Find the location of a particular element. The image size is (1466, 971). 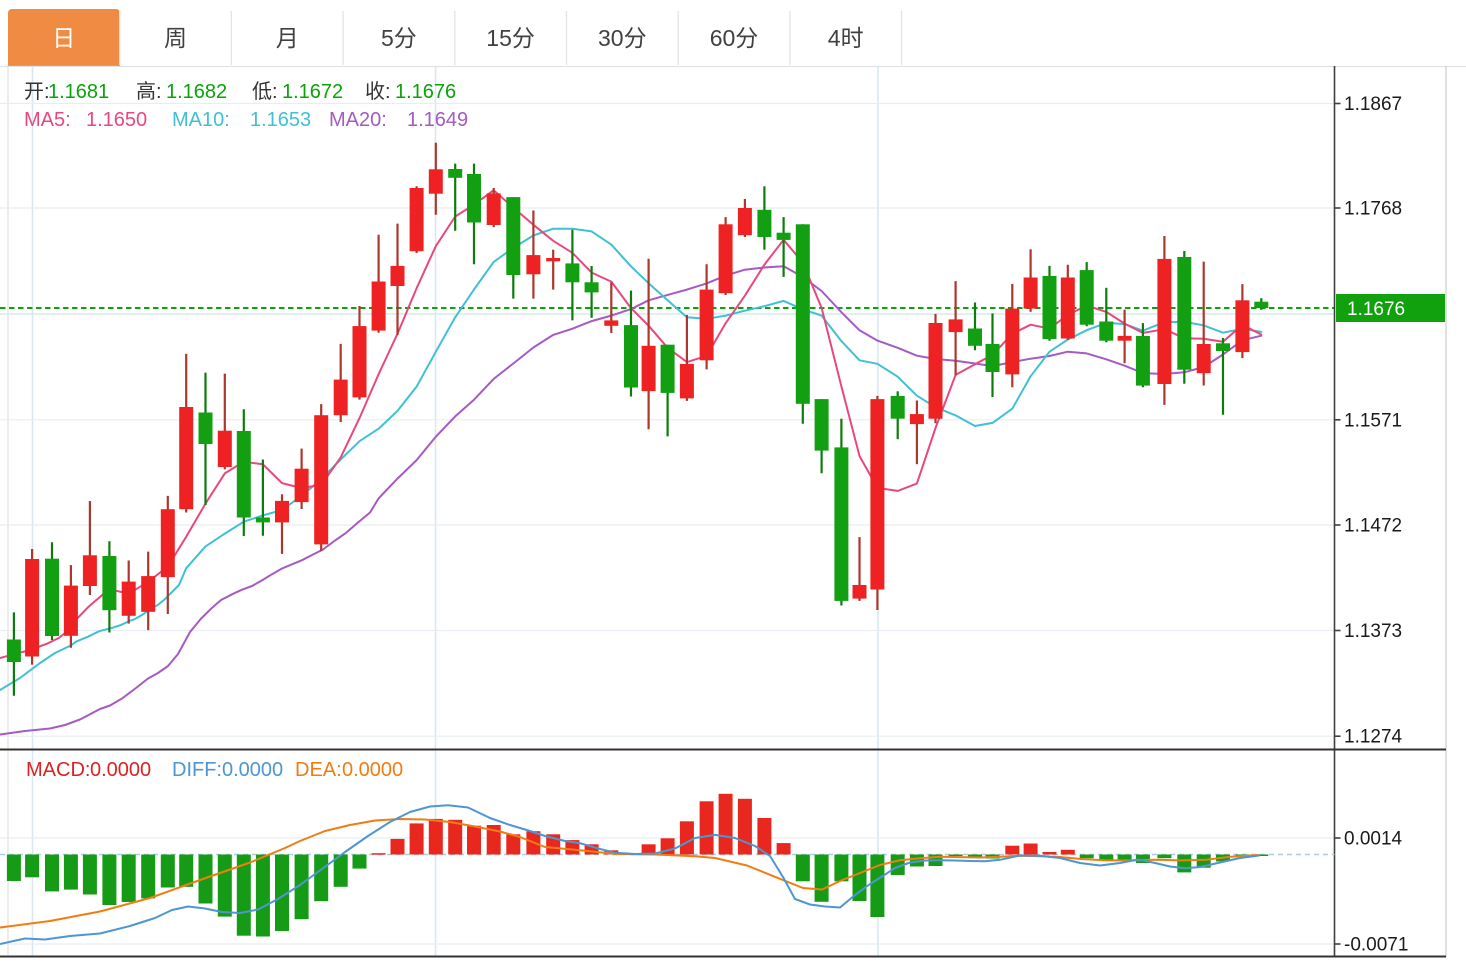

svg-text: 1.1867 is located at coordinates (1373, 104).